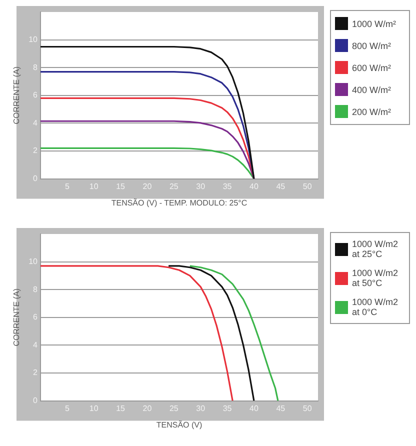  What do you see at coordinates (372, 67) in the screenshot?
I see `legend-label: 600 W/m²` at bounding box center [372, 67].